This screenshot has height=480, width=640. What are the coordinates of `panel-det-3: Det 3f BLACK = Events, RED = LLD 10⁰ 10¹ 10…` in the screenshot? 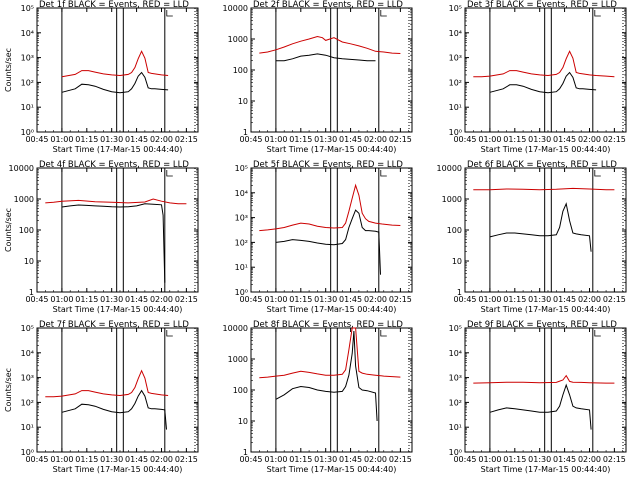 It's located at (538, 77).